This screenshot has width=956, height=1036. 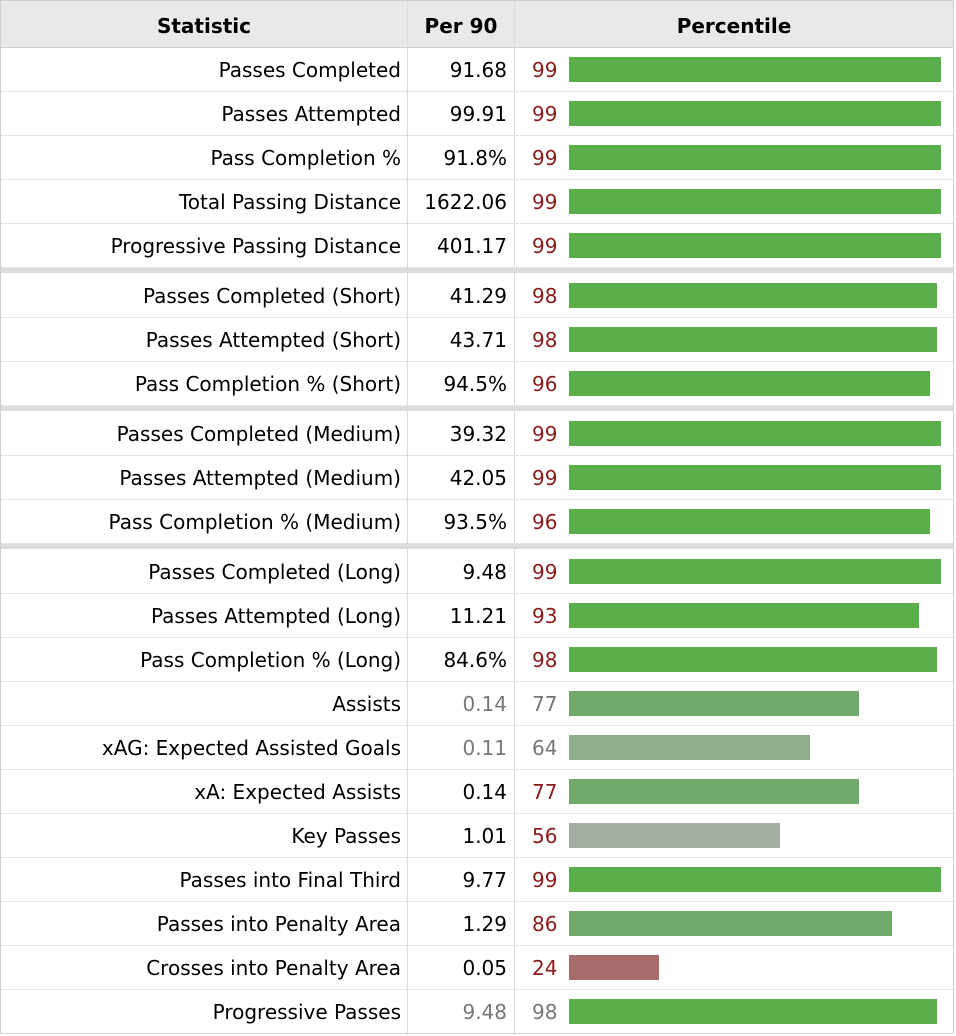 I want to click on statistic-name: Passes Attempted (Medium), so click(x=260, y=478).